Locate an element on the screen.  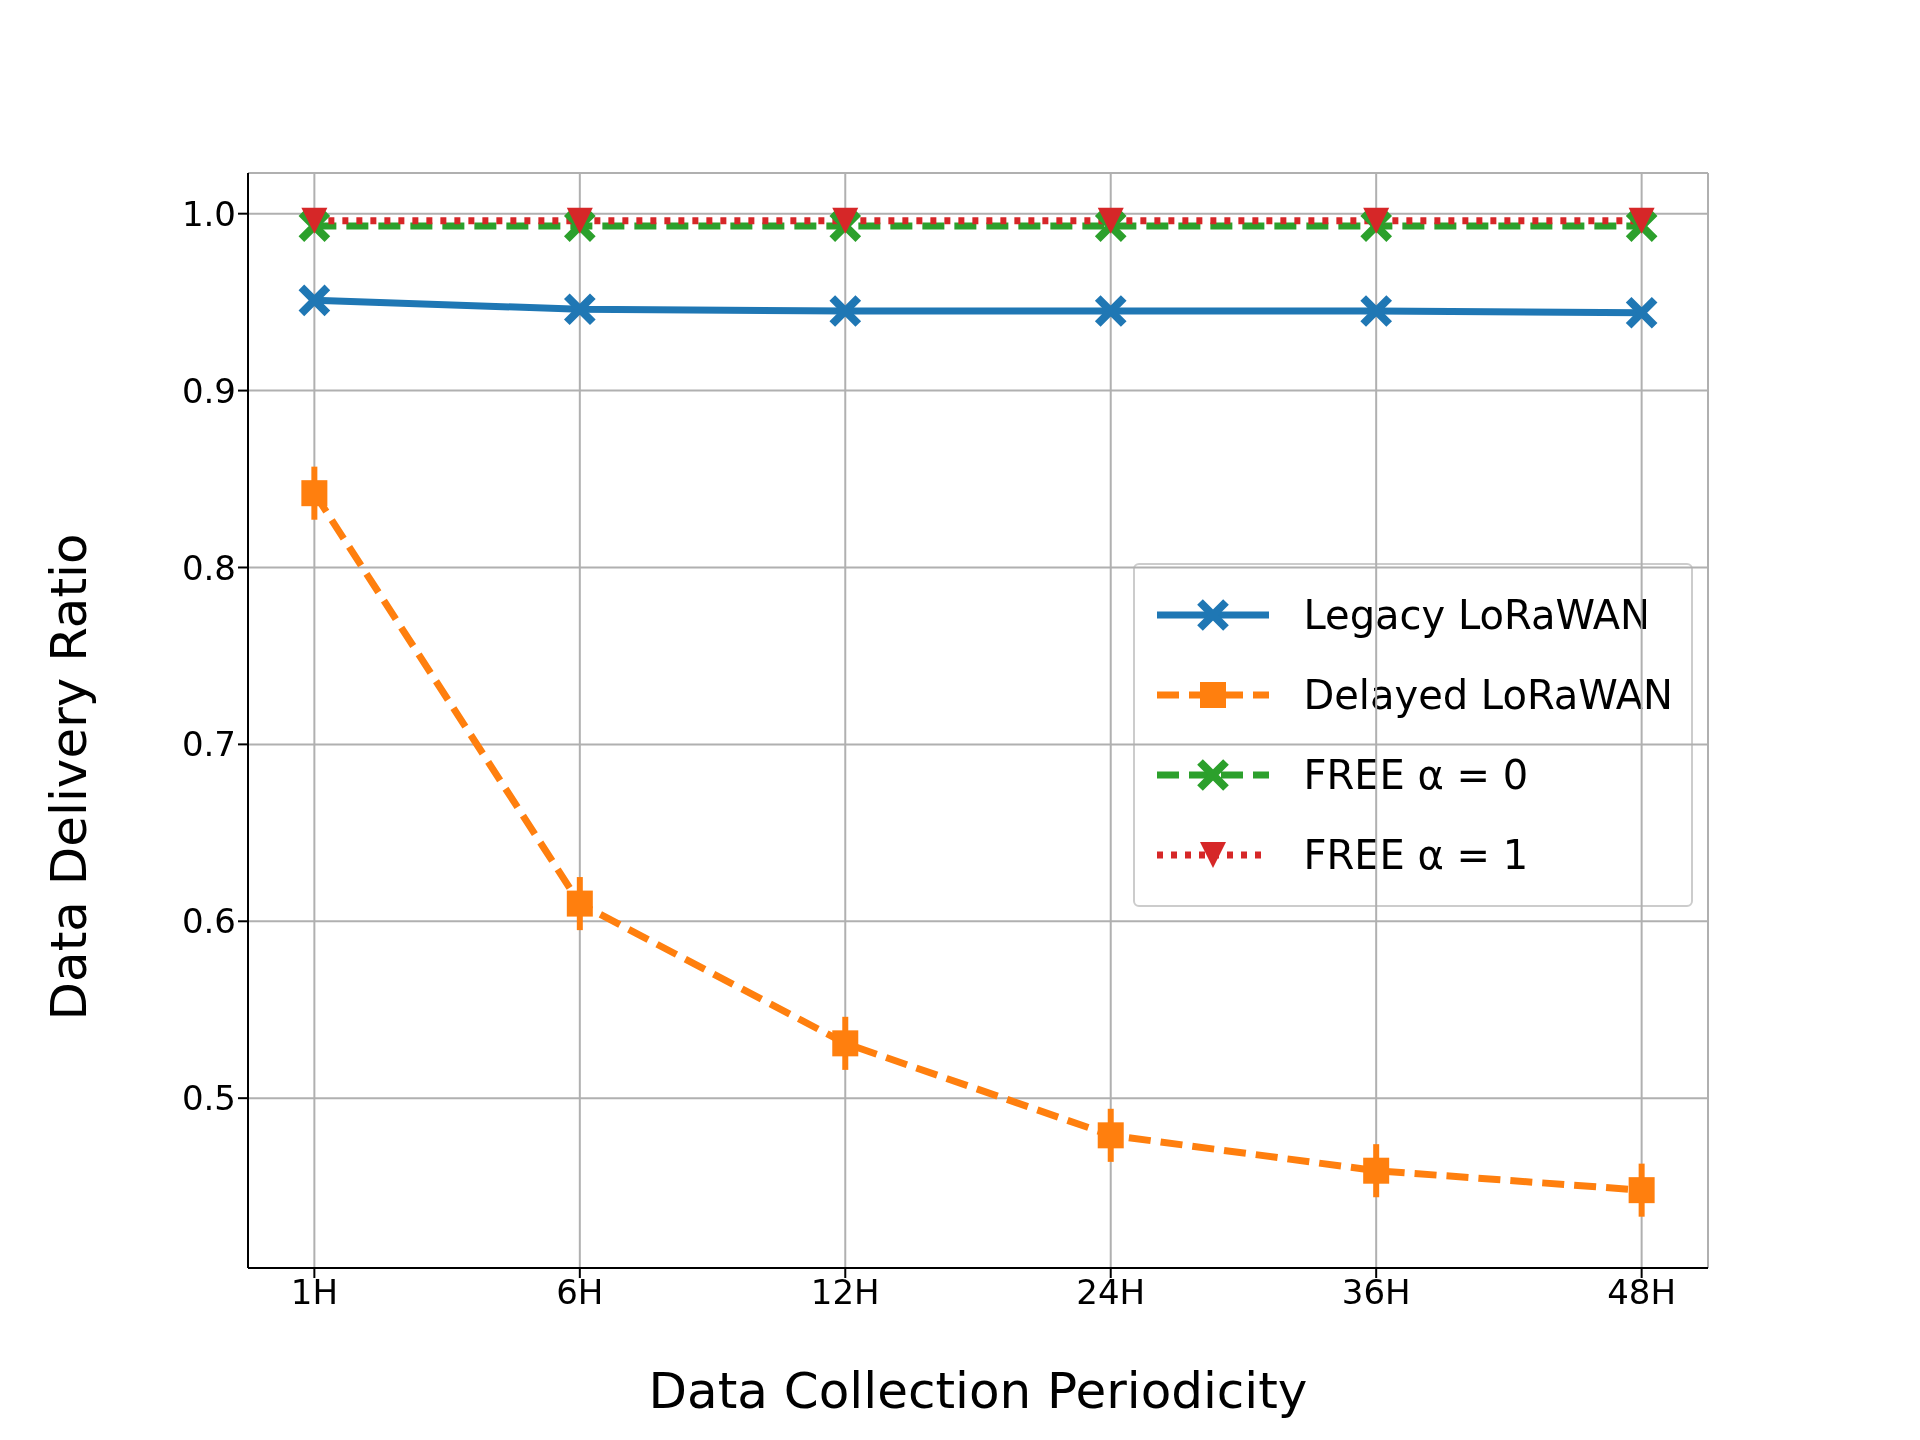
y-tick-label: 1.0 is located at coordinates (208, 213).